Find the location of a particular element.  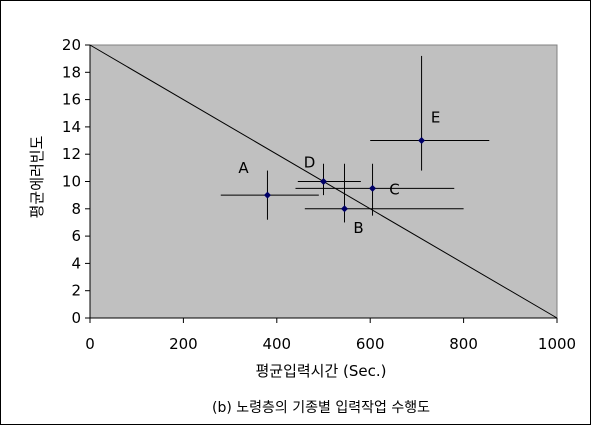

x-tick-label: 200 is located at coordinates (183, 344).